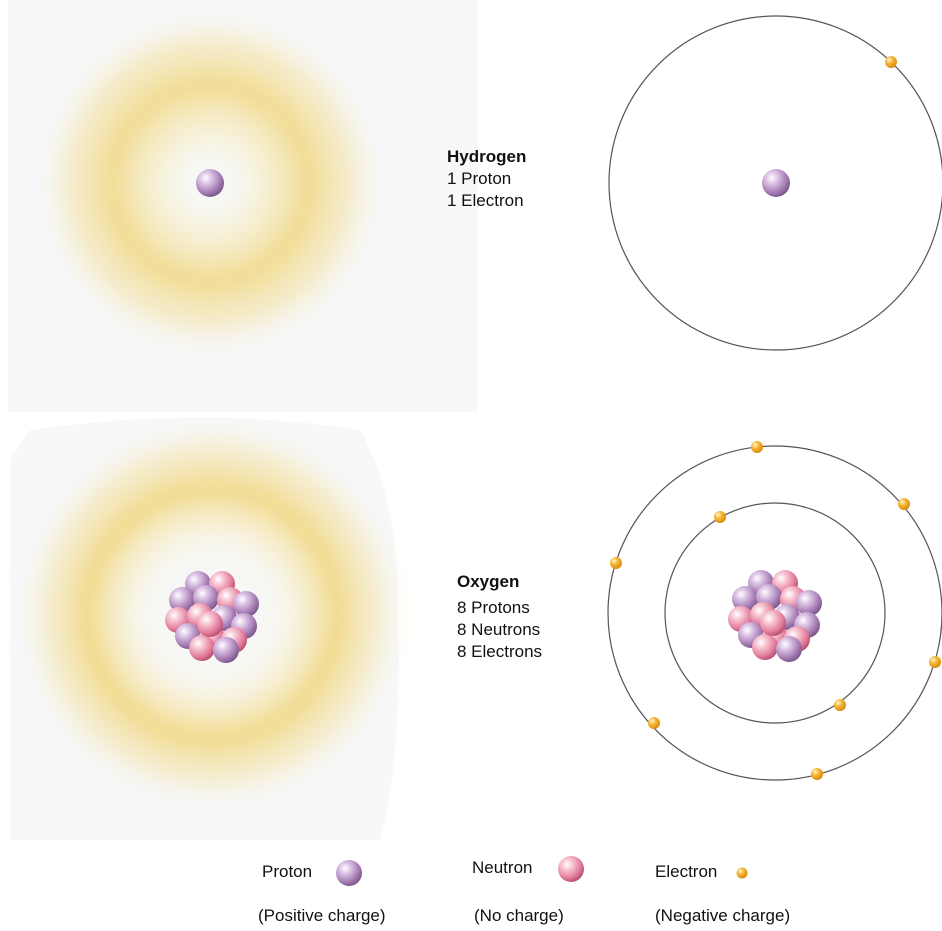 The width and height of the screenshot is (942, 931). Describe the element at coordinates (210, 183) in the screenshot. I see `hydrogen-cloud-proton` at that location.